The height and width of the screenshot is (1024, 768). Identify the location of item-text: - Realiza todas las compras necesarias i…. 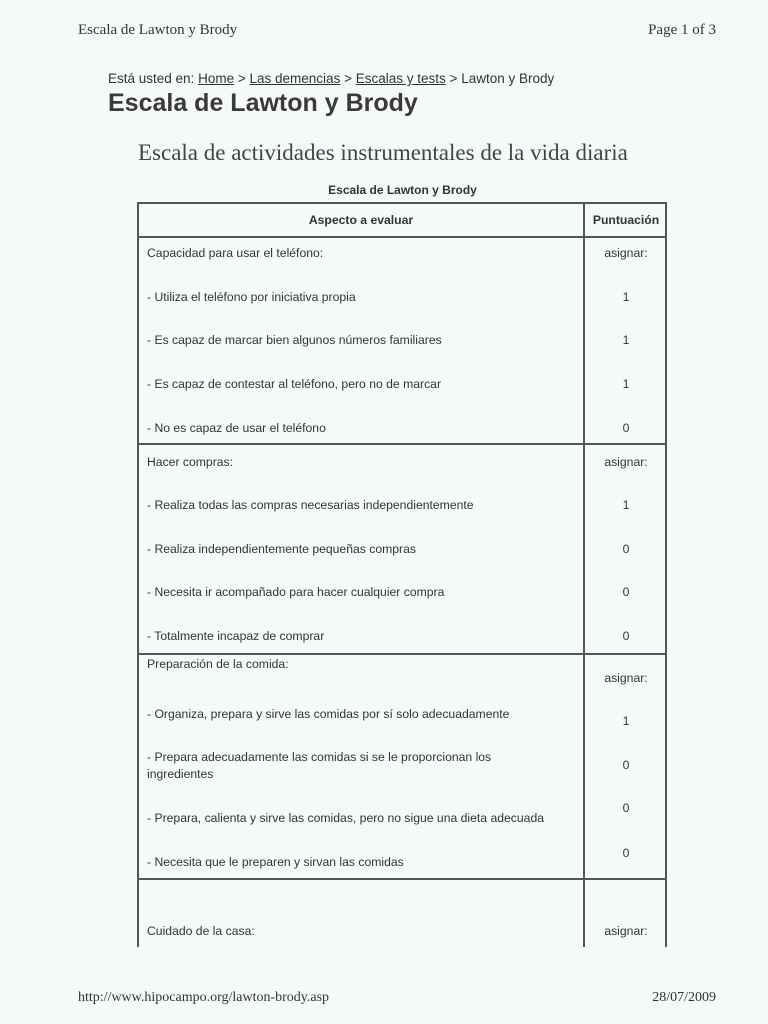
(310, 505).